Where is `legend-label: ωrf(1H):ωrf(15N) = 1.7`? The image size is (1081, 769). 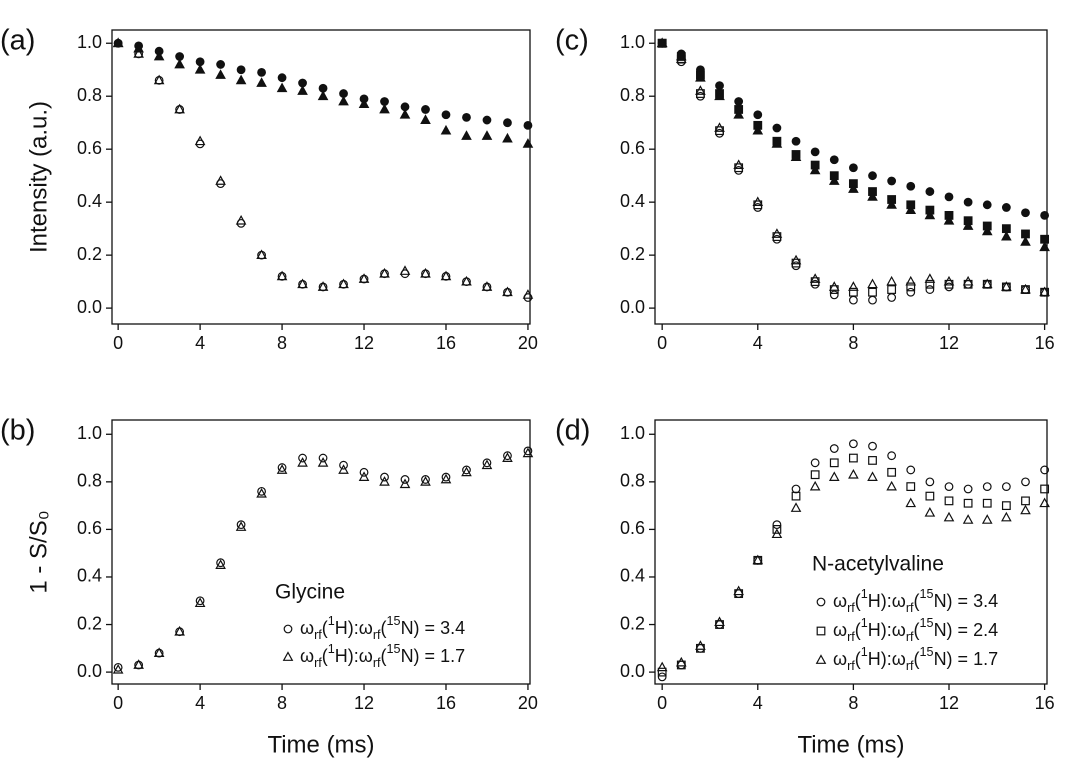 legend-label: ωrf(1H):ωrf(15N) = 1.7 is located at coordinates (382, 656).